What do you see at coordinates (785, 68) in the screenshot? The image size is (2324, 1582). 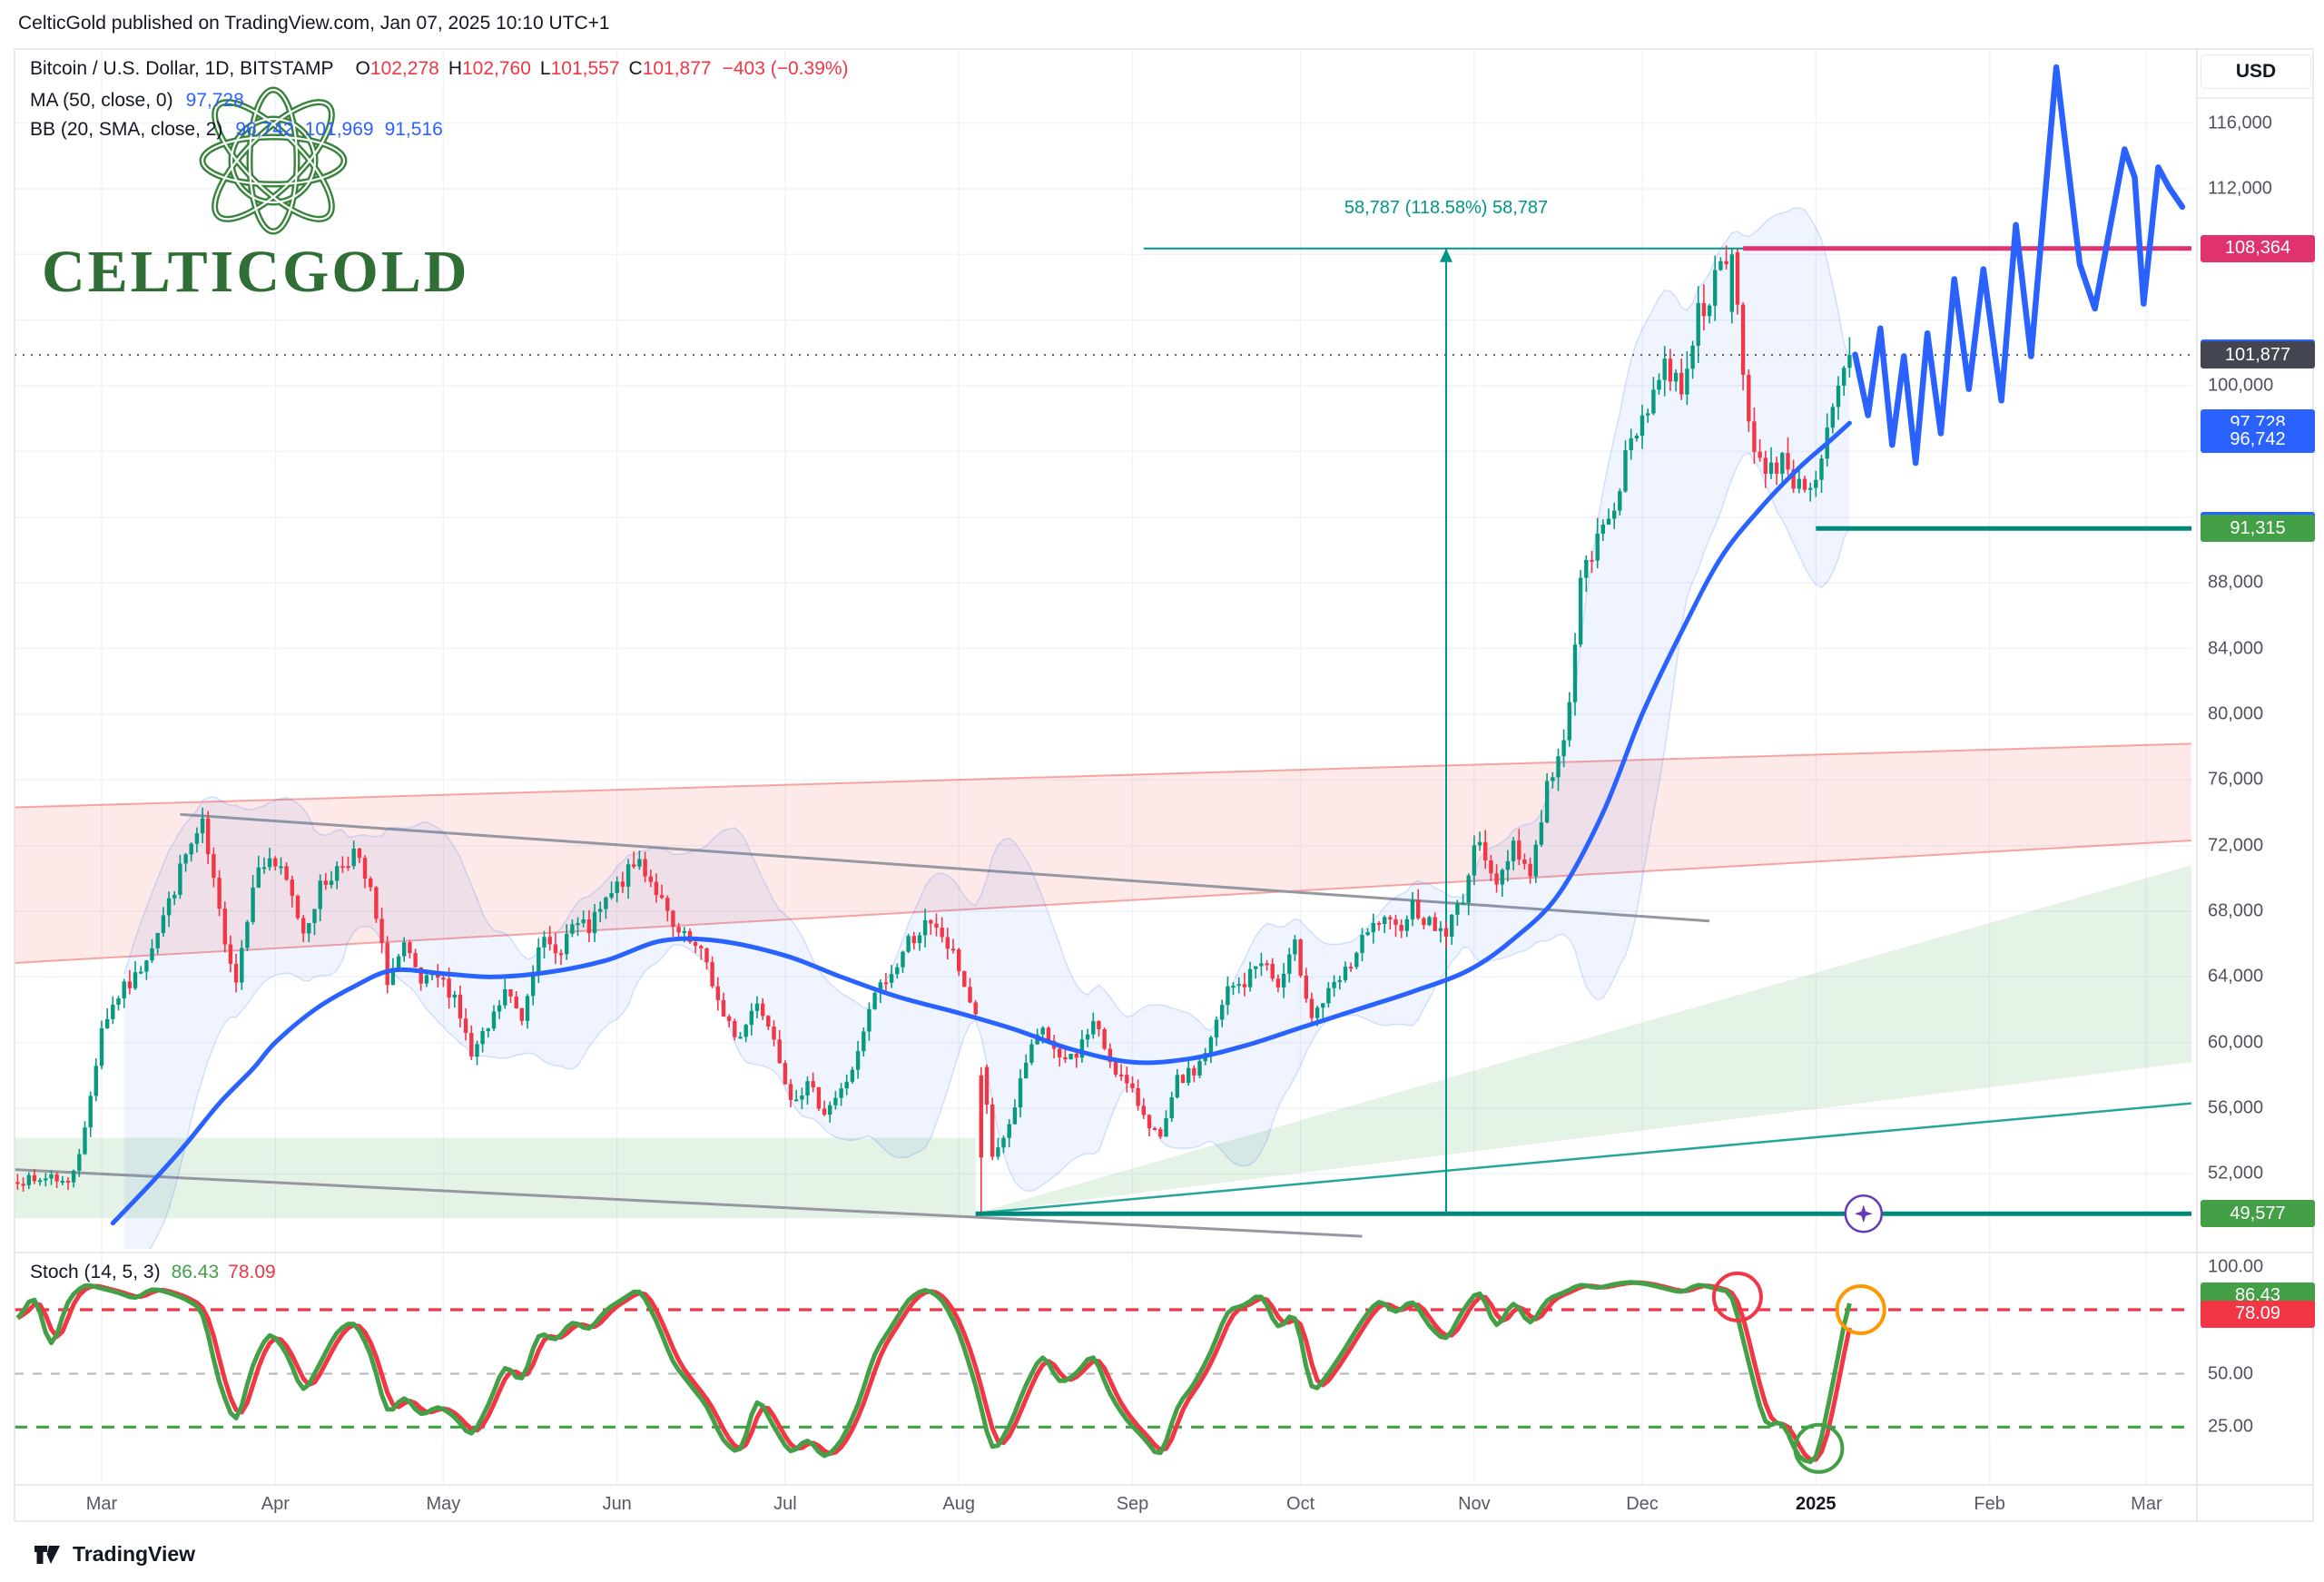 I see `change-value: −403 (−0.39%)` at bounding box center [785, 68].